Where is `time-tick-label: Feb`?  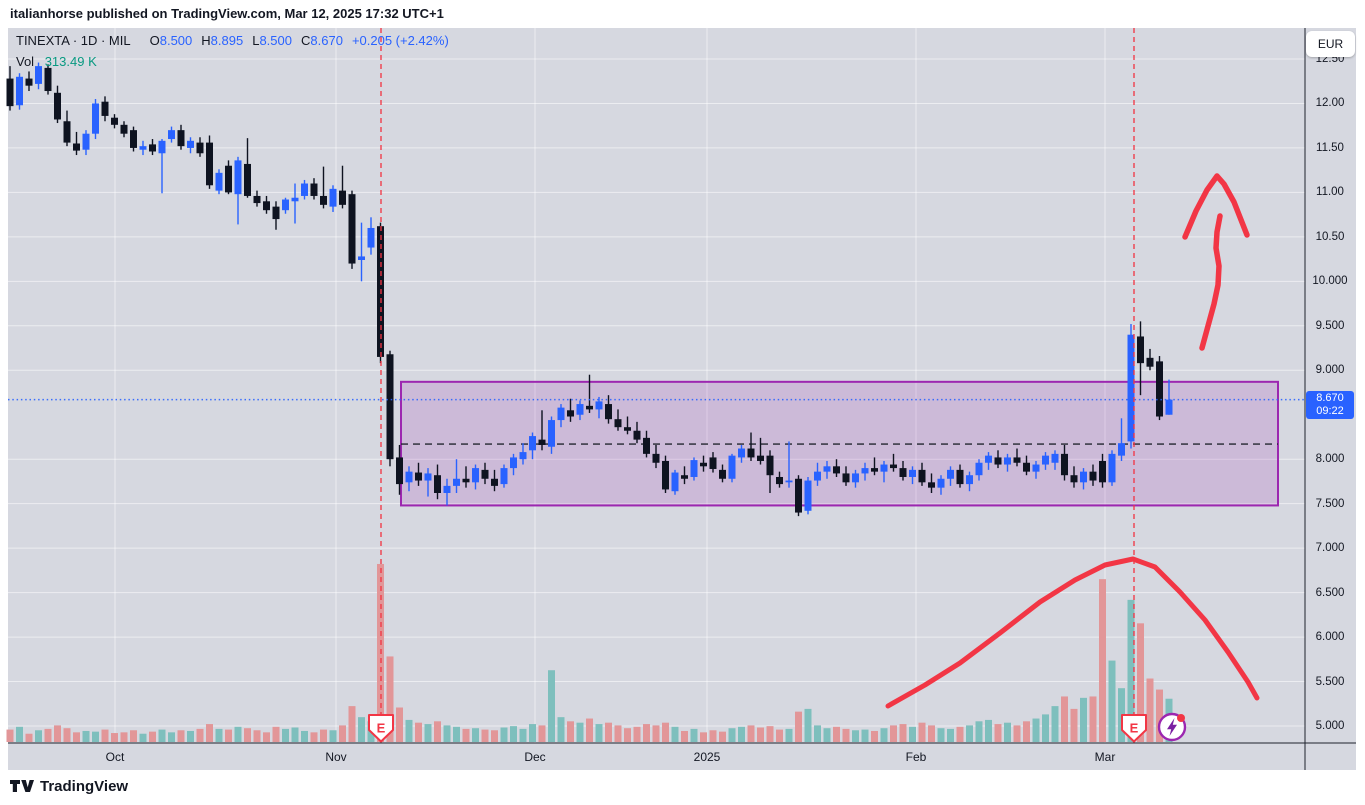 time-tick-label: Feb is located at coordinates (916, 757).